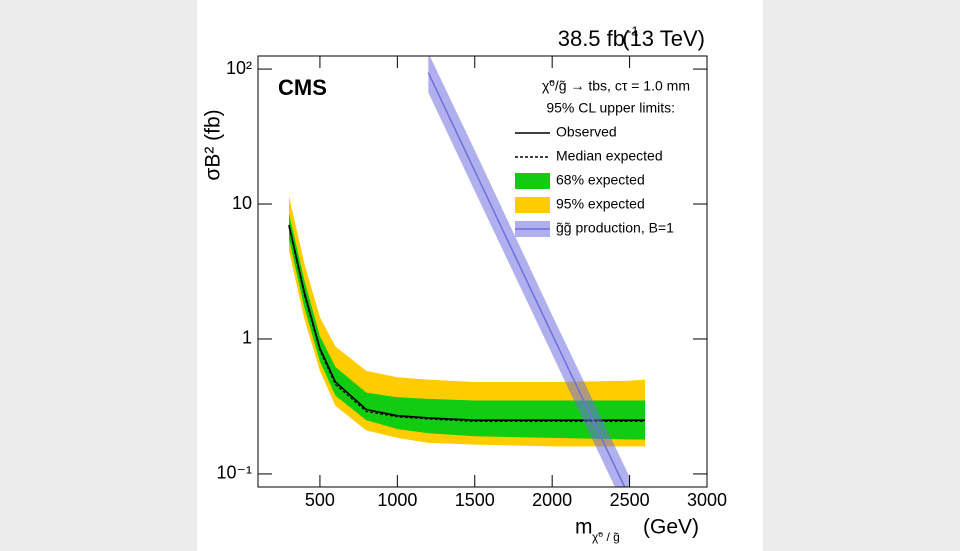  Describe the element at coordinates (600, 204) in the screenshot. I see `legend-label: 95% expected` at that location.